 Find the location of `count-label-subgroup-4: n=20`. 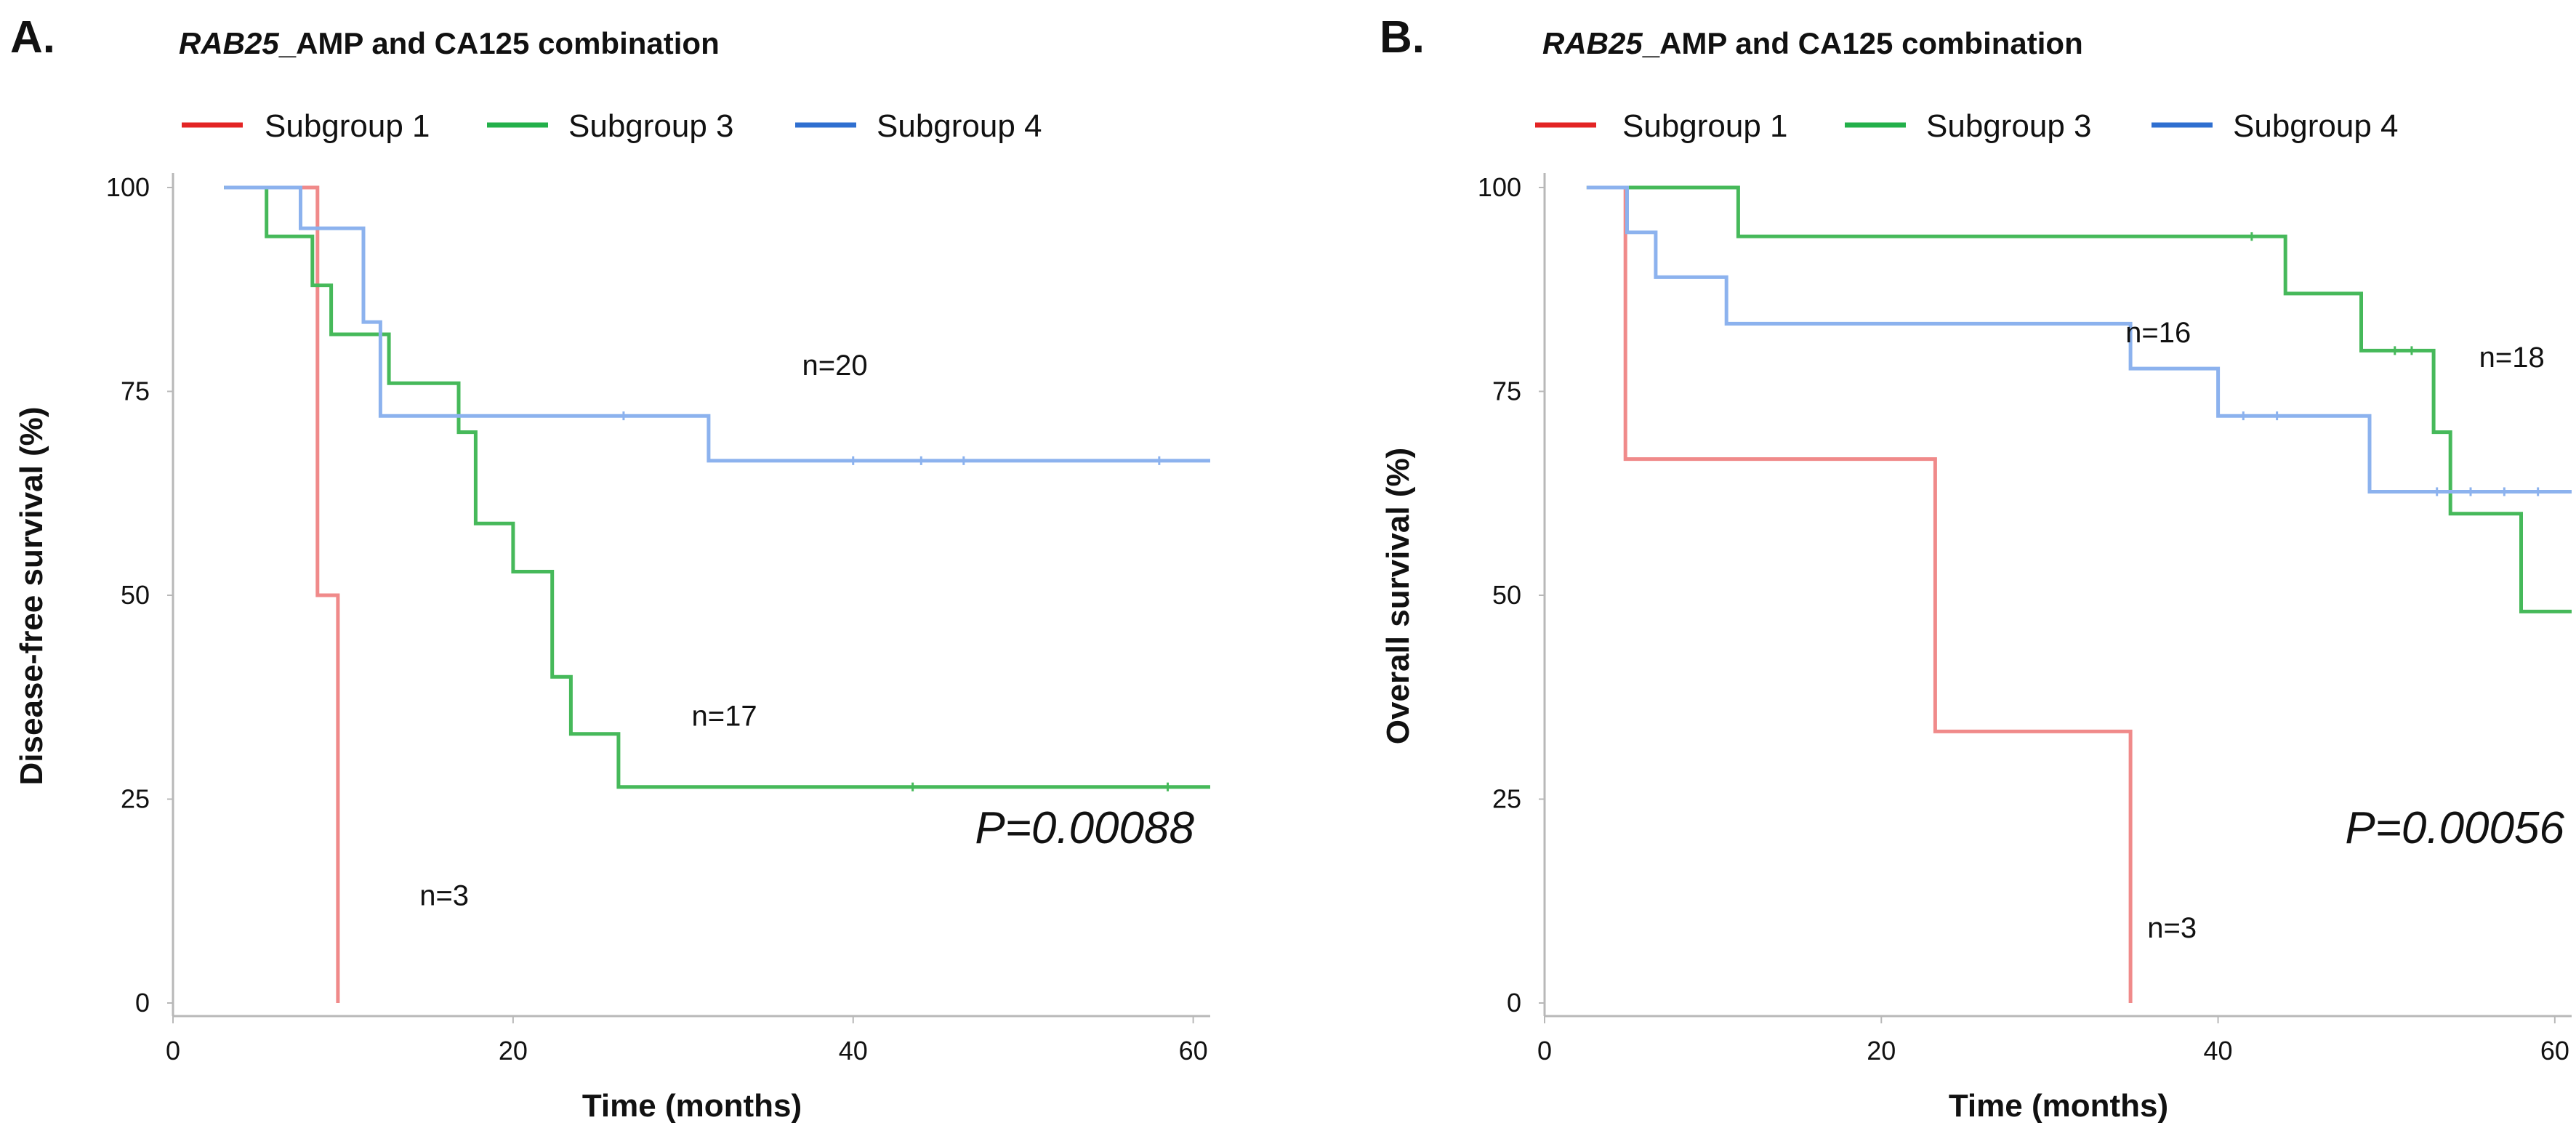

count-label-subgroup-4: n=20 is located at coordinates (835, 366).